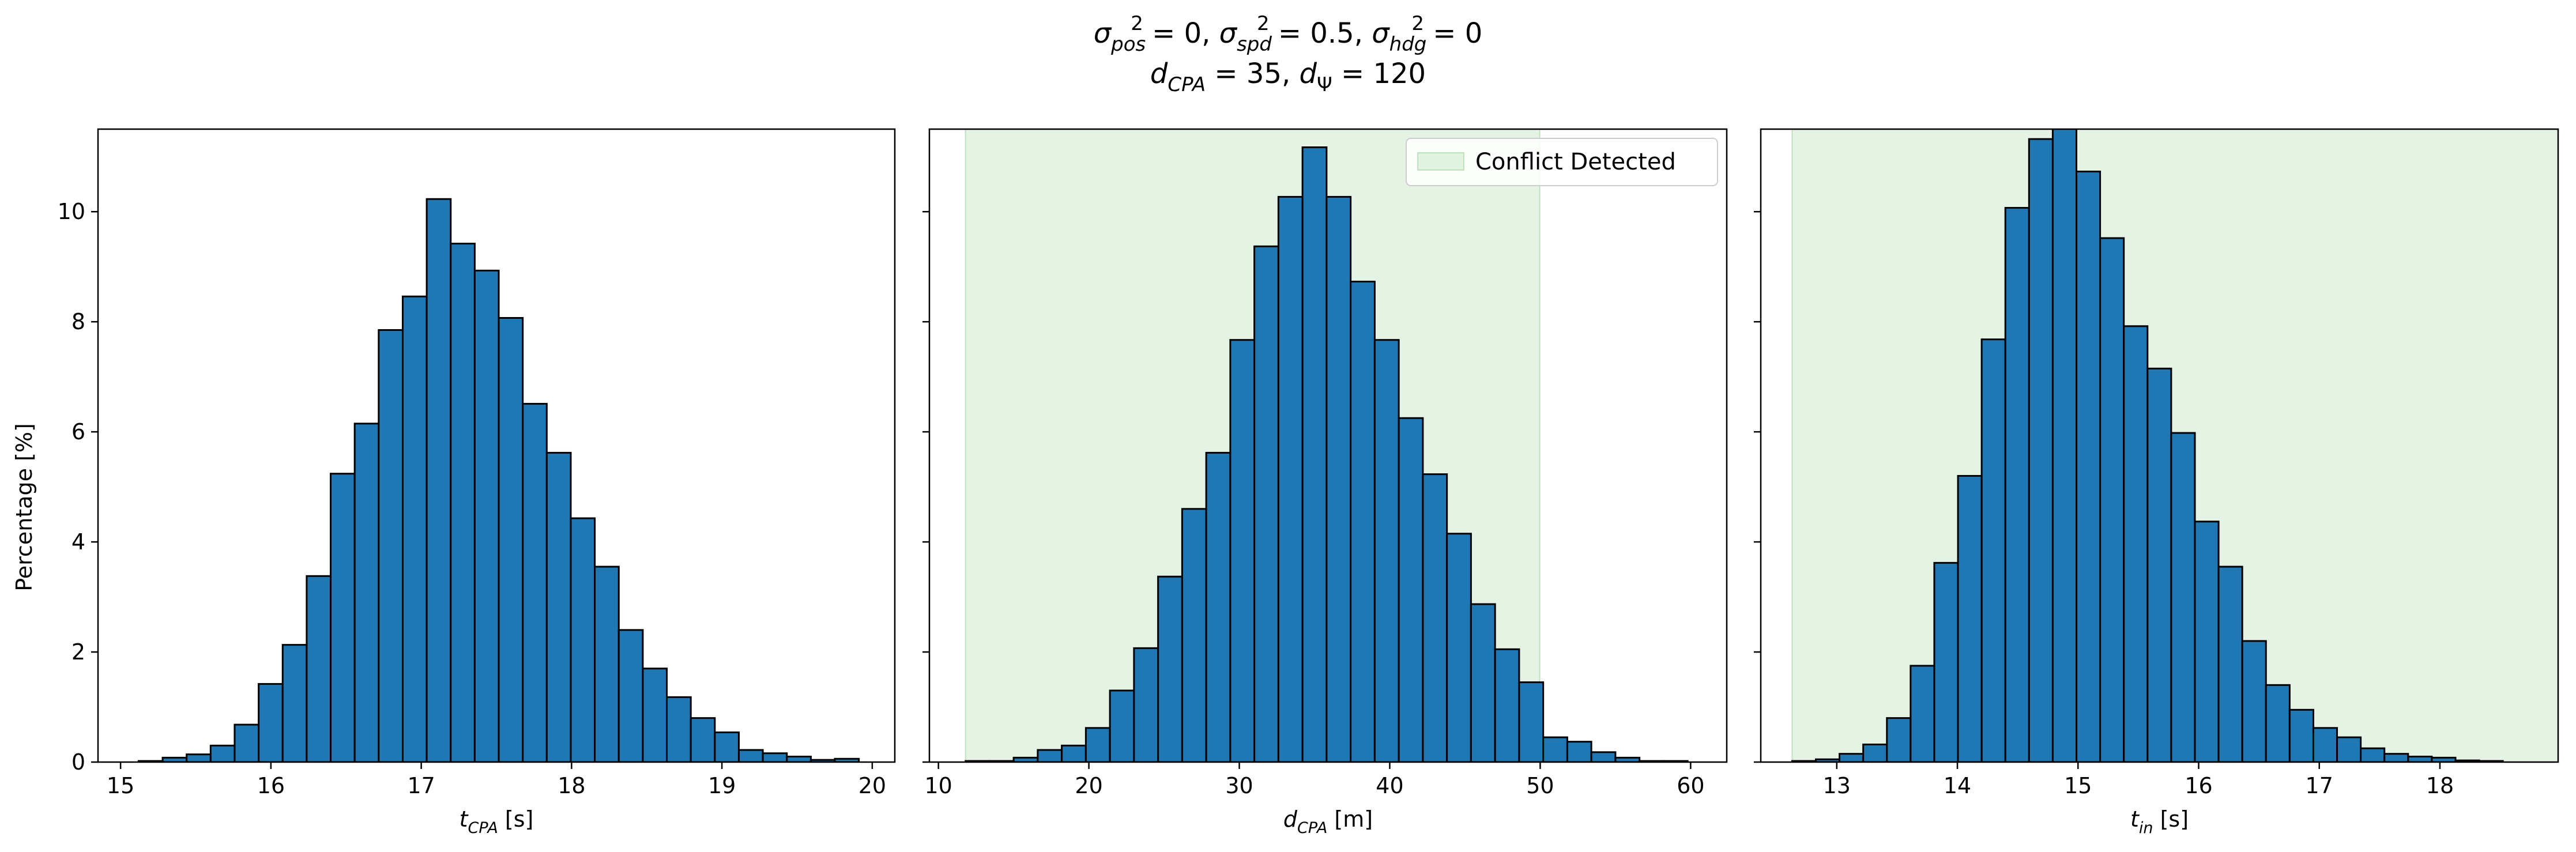 The image size is (2576, 852). I want to click on text-part: d, so click(1308, 74).